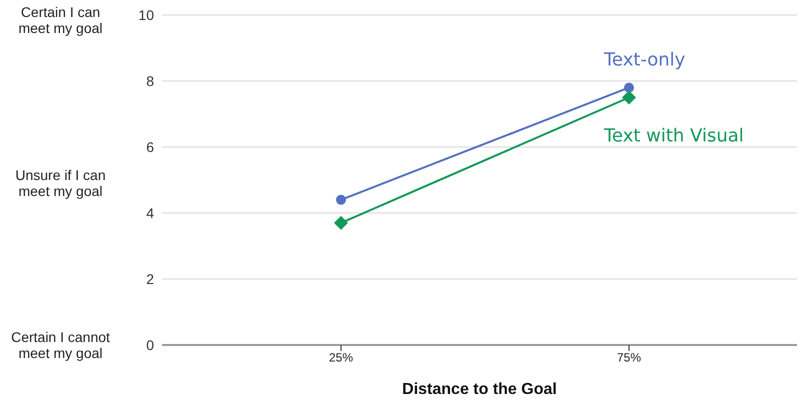  I want to click on y-tick-label: 8, so click(150, 80).